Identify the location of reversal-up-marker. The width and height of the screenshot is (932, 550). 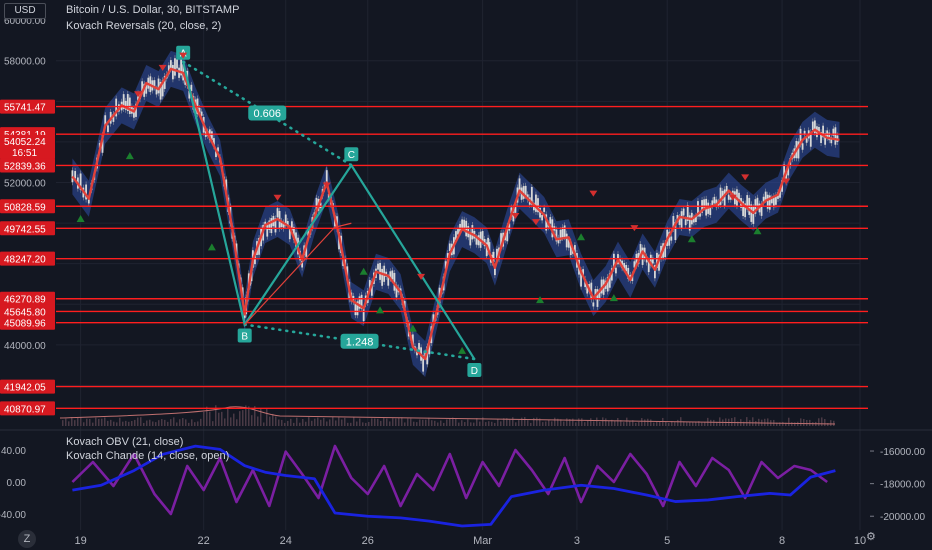
(363, 271).